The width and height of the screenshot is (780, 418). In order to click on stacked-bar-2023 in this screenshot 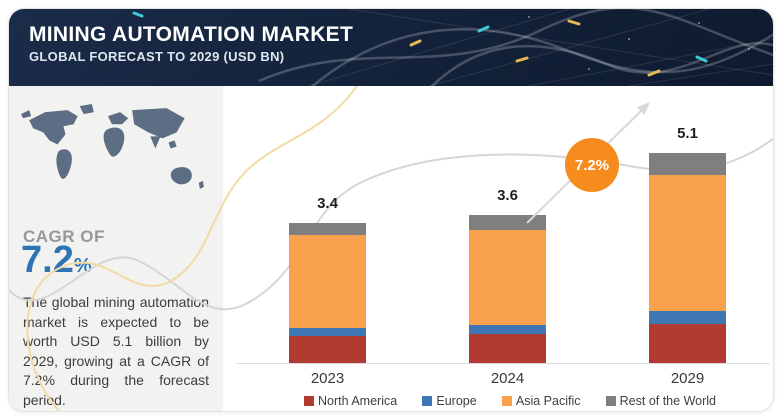, I will do `click(327, 292)`.